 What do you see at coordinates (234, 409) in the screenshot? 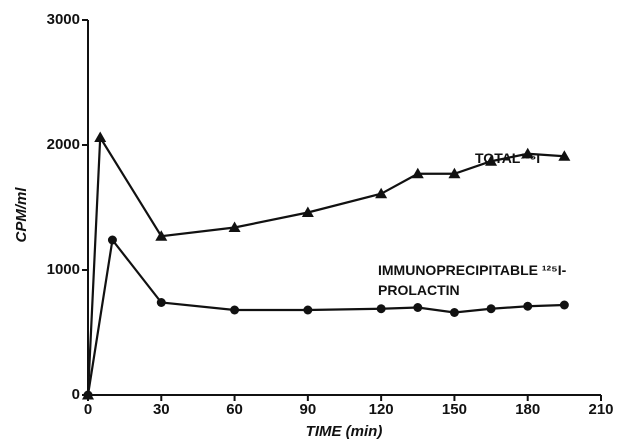
I see `x-tick-label: 60` at bounding box center [234, 409].